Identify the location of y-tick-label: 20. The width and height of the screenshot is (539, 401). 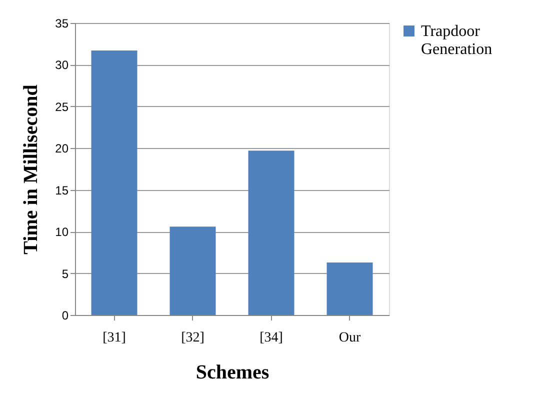
(62, 149).